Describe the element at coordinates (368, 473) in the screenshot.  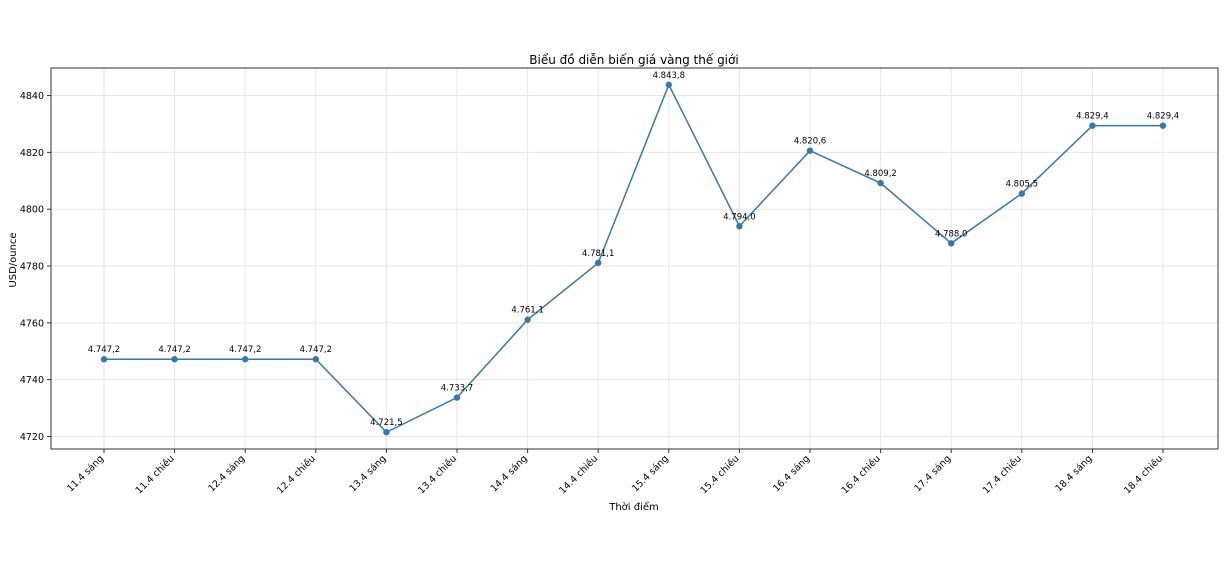
I see `x-tick-label: 13.4 sáng` at that location.